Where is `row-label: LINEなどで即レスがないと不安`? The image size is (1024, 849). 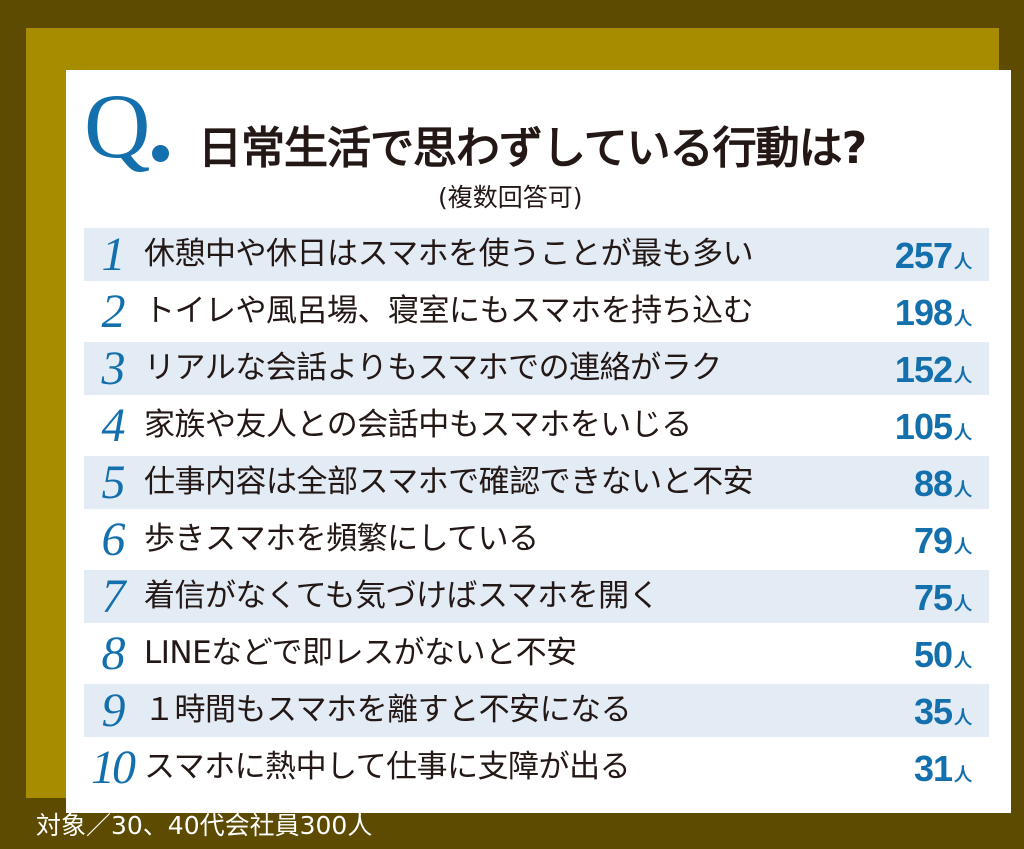 row-label: LINEなどで即レスがないと不安 is located at coordinates (360, 653).